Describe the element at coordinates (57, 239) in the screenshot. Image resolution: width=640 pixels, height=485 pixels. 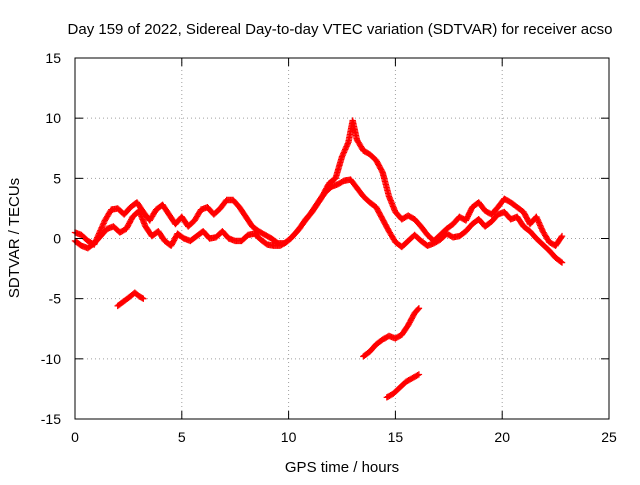
I see `y-tick-label: 0` at that location.